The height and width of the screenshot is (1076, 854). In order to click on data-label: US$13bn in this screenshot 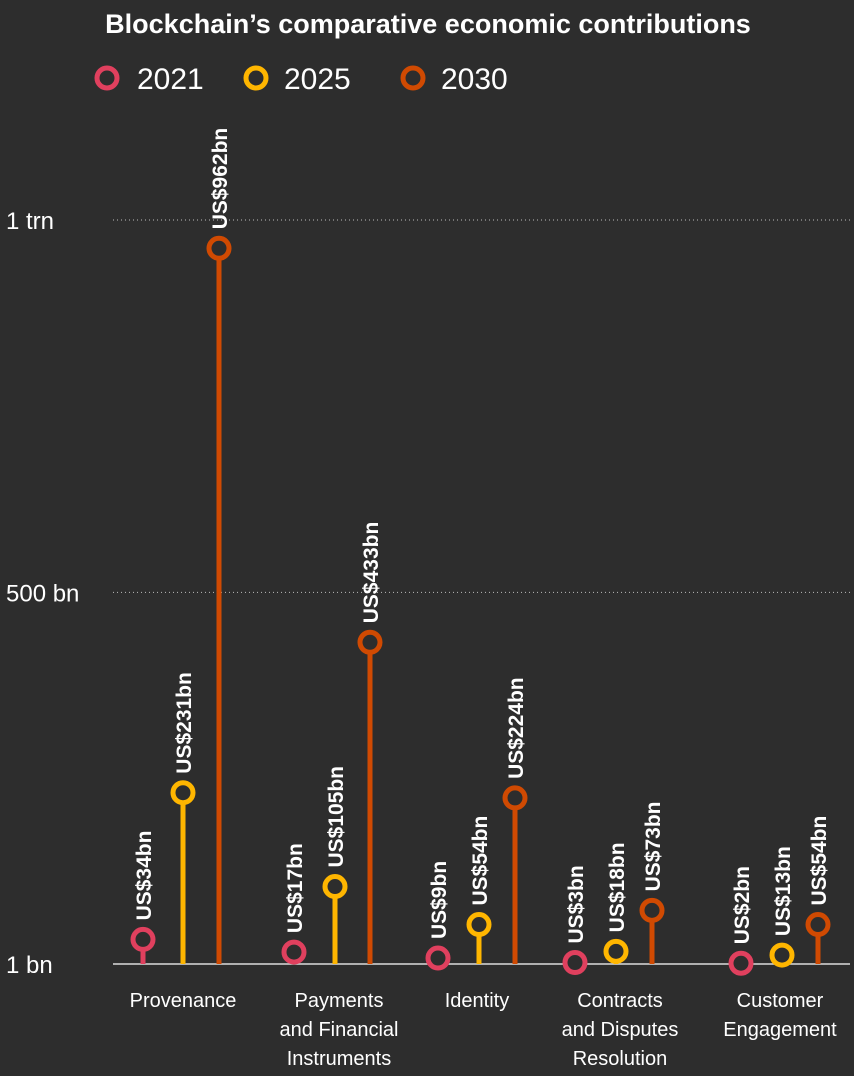, I will do `click(783, 891)`.